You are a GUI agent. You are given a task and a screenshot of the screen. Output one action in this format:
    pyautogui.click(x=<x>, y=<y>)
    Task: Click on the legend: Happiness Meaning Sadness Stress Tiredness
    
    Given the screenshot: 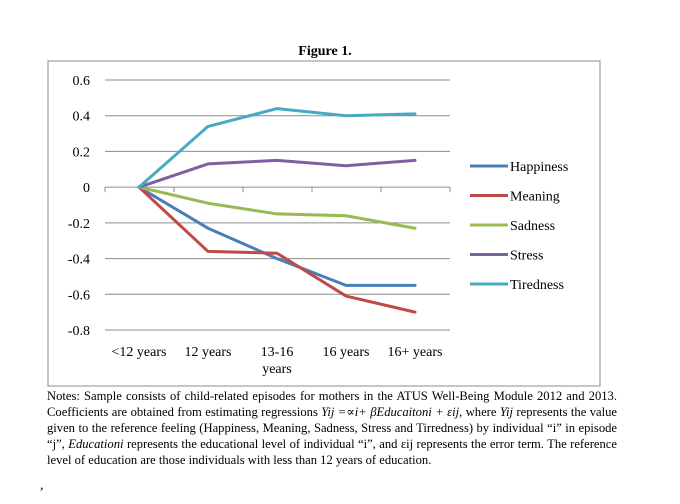 What is the action you would take?
    pyautogui.click(x=519, y=226)
    